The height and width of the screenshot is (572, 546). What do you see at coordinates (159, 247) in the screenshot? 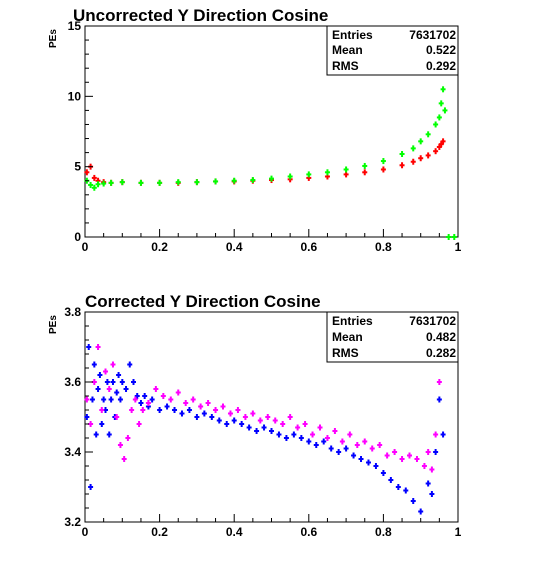
I see `upper-x-tick-label: 0.2` at bounding box center [159, 247].